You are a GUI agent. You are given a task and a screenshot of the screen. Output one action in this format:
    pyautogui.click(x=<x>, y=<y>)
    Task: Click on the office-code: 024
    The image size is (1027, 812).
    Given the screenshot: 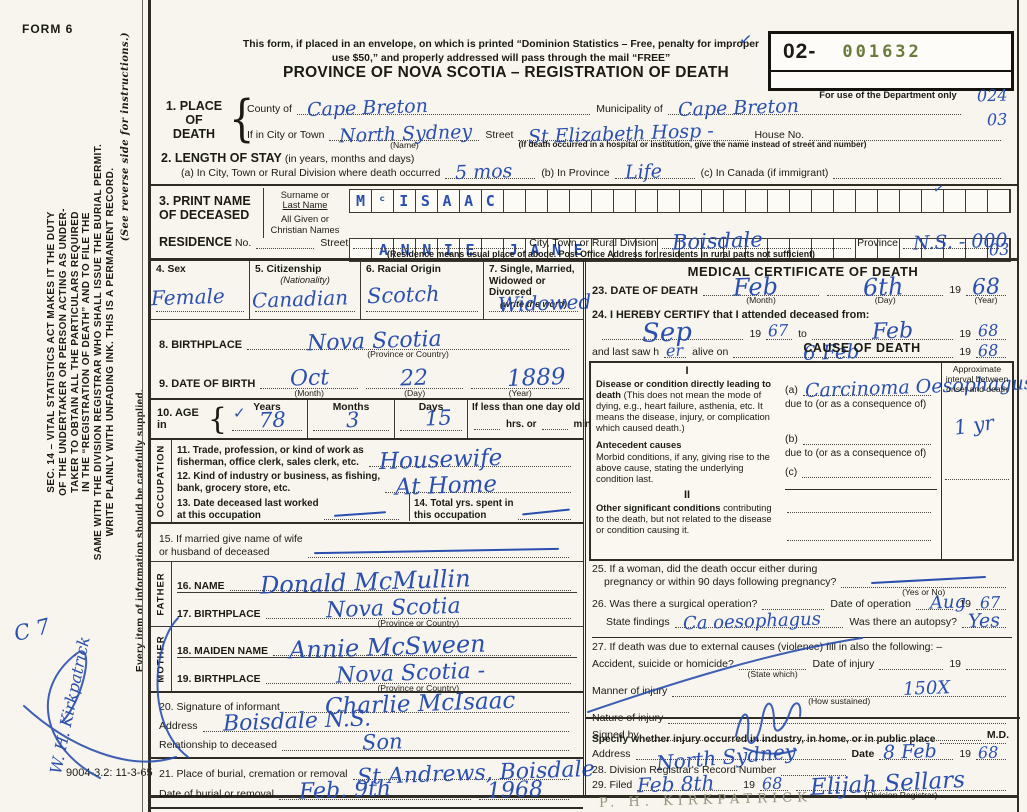 What is the action you would take?
    pyautogui.click(x=992, y=95)
    